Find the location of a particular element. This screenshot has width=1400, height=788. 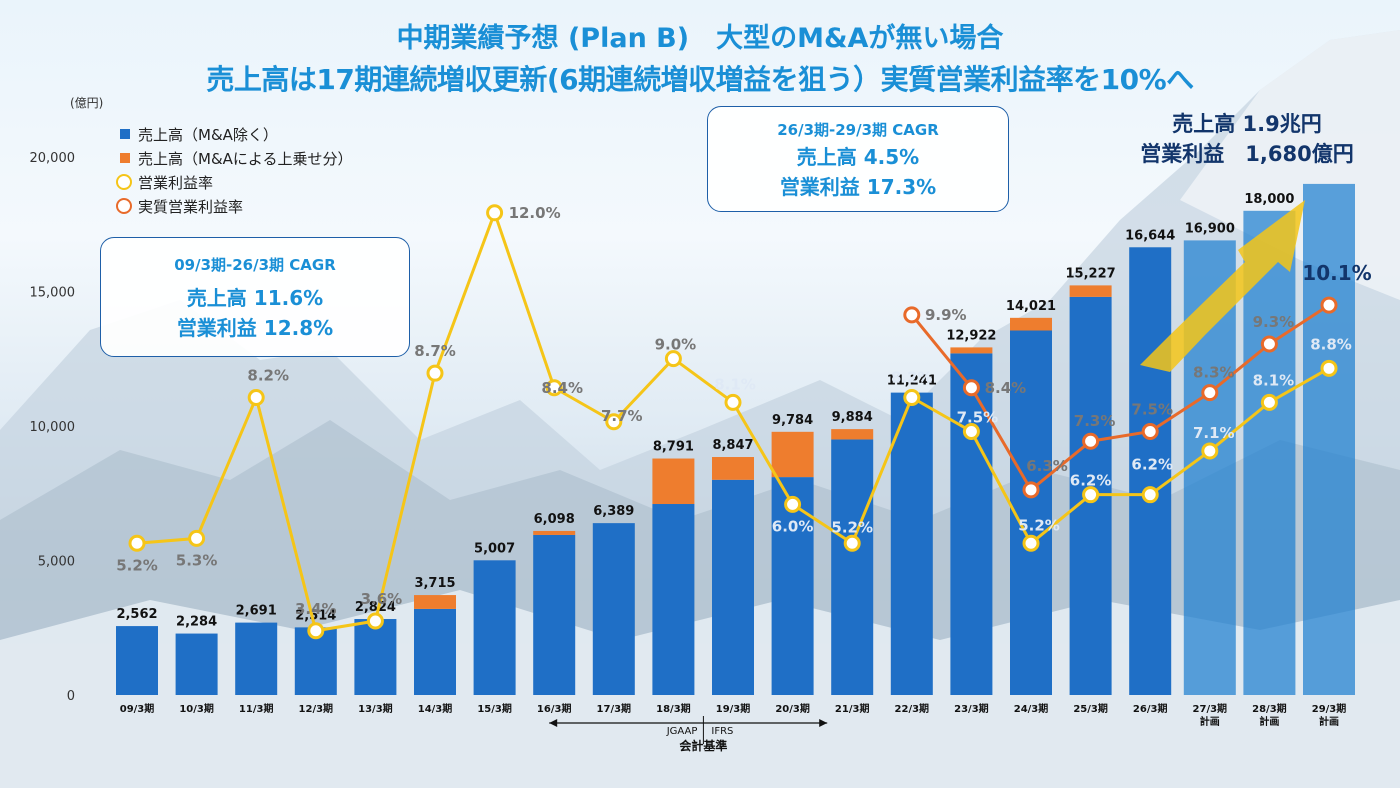

bar-total-label: 2,562 is located at coordinates (136, 614).